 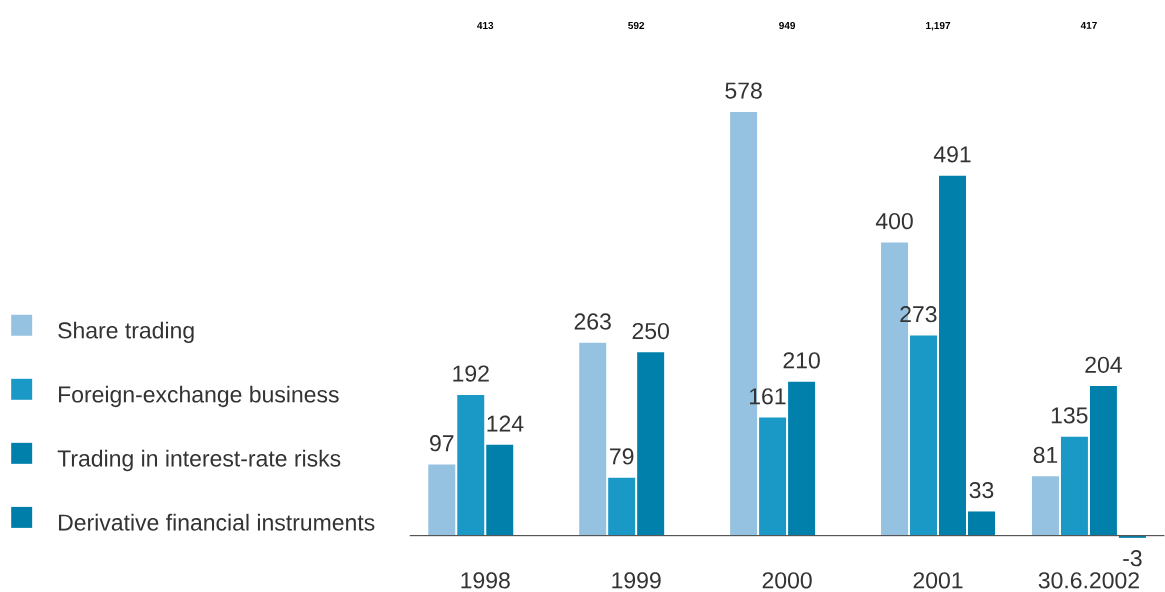 What do you see at coordinates (636, 580) in the screenshot?
I see `x-tick-label: 1999` at bounding box center [636, 580].